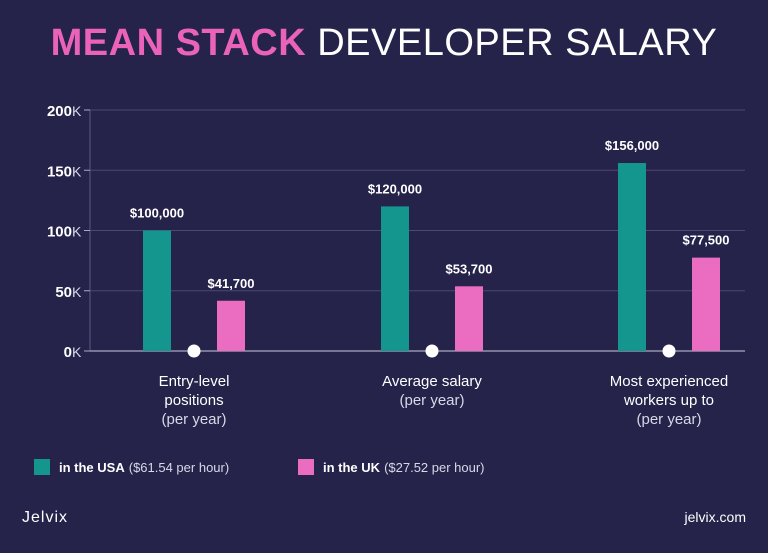 This screenshot has height=553, width=768. I want to click on brand-logo: Jelvix, so click(45, 517).